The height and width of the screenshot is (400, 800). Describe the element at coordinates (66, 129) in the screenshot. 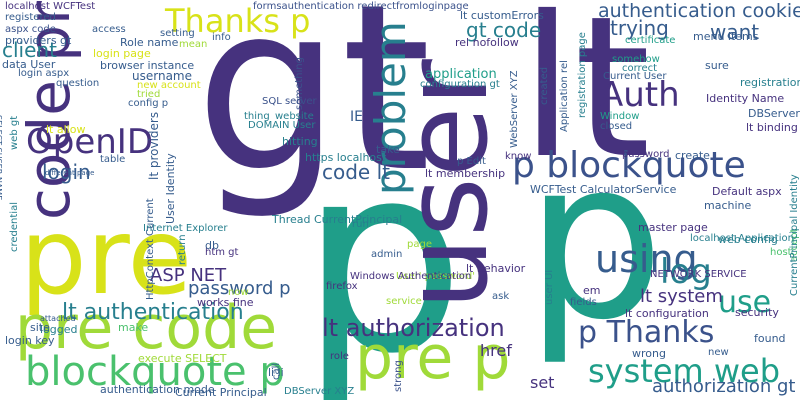

I see `word-lt-allow: lt allow` at that location.